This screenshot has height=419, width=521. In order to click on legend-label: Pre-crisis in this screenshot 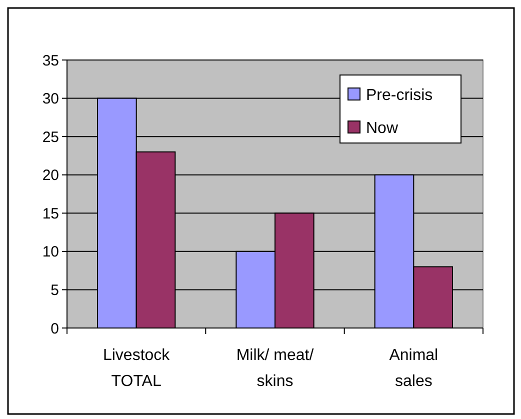, I will do `click(399, 95)`.